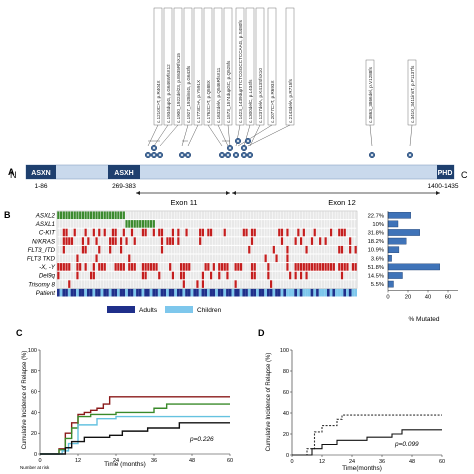 Image resolution: width=474 pixels, height=474 pixels. I want to click on panel-d-xlabel: Time(months), so click(362, 468).